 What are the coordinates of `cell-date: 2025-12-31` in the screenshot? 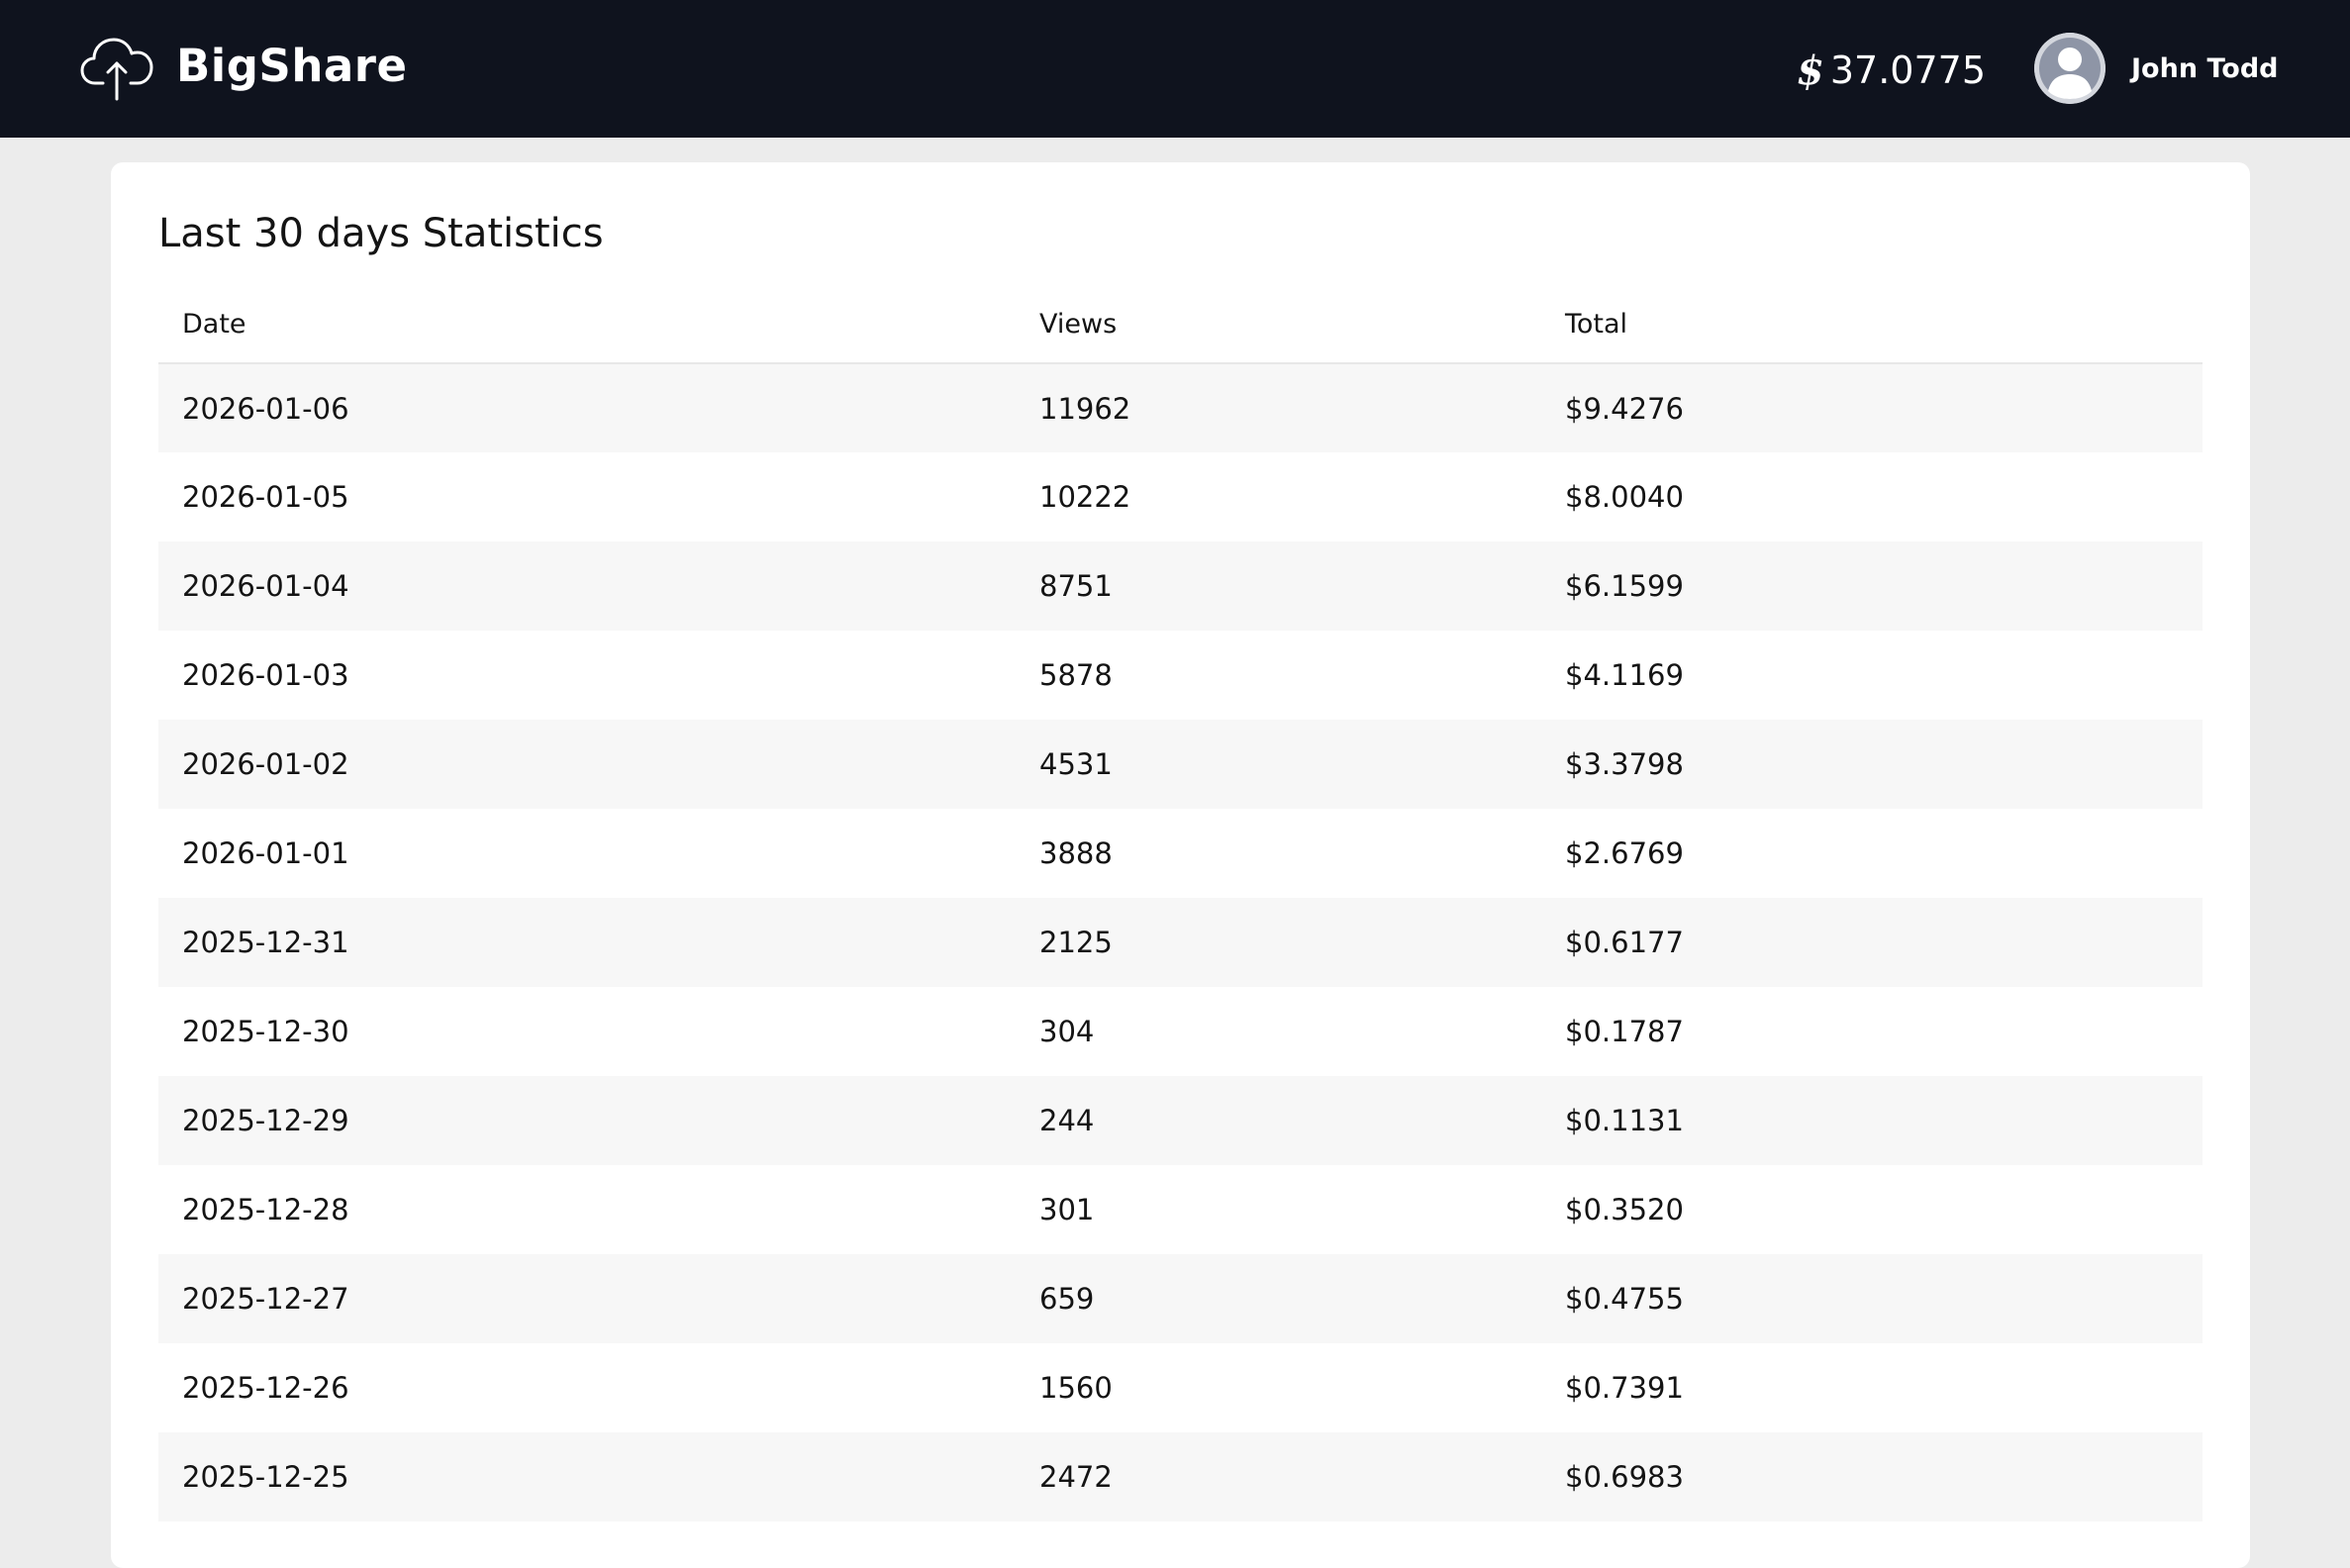 It's located at (587, 942).